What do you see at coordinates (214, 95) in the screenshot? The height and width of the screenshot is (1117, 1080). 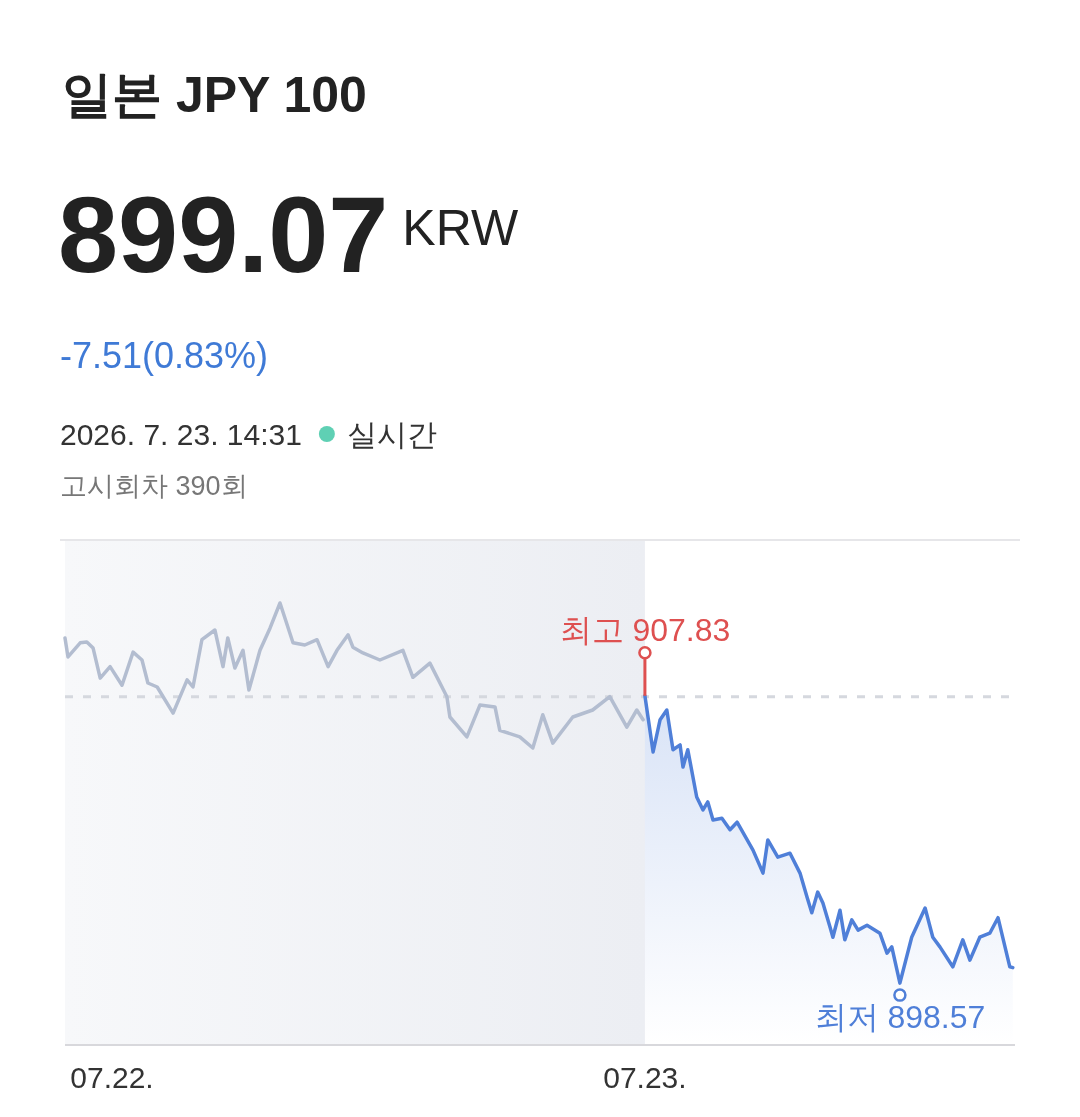 I see `chart-title: 일본 JPY 100` at bounding box center [214, 95].